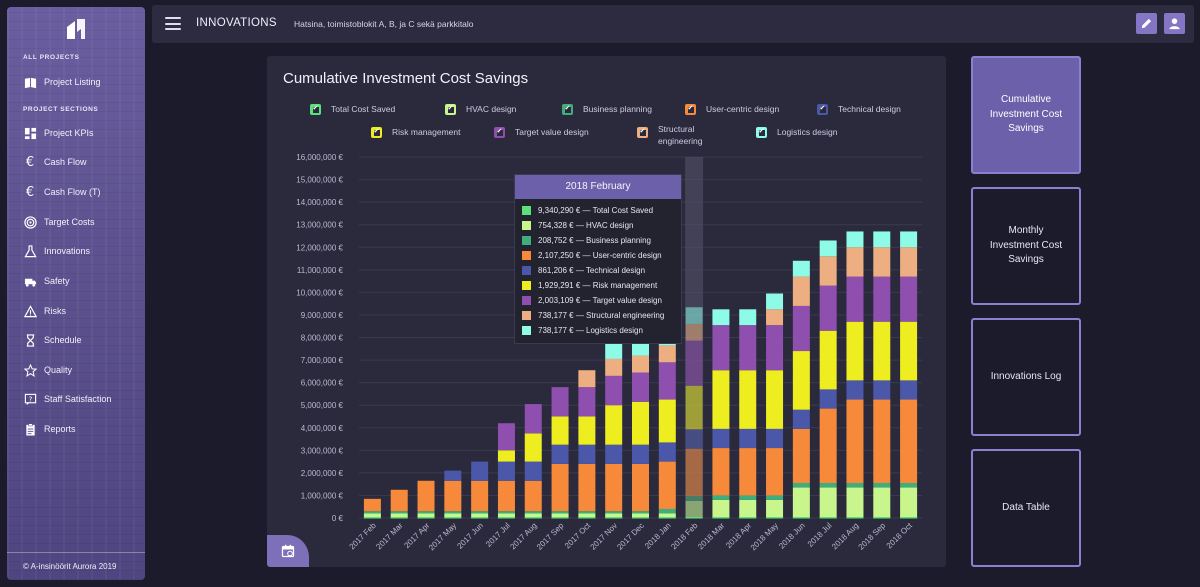 The width and height of the screenshot is (1200, 587). What do you see at coordinates (416, 132) in the screenshot?
I see `legend-item-risk-management: Risk management` at bounding box center [416, 132].